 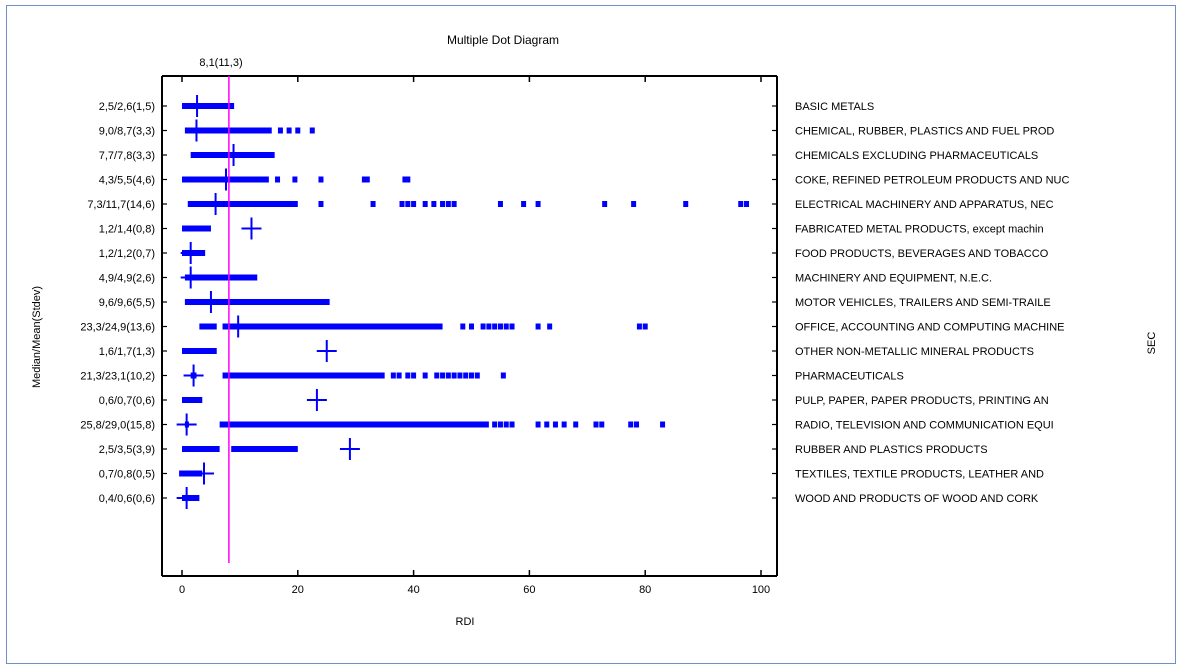 What do you see at coordinates (37, 337) in the screenshot?
I see `y-axis-label: Median/Mean(Stdev)` at bounding box center [37, 337].